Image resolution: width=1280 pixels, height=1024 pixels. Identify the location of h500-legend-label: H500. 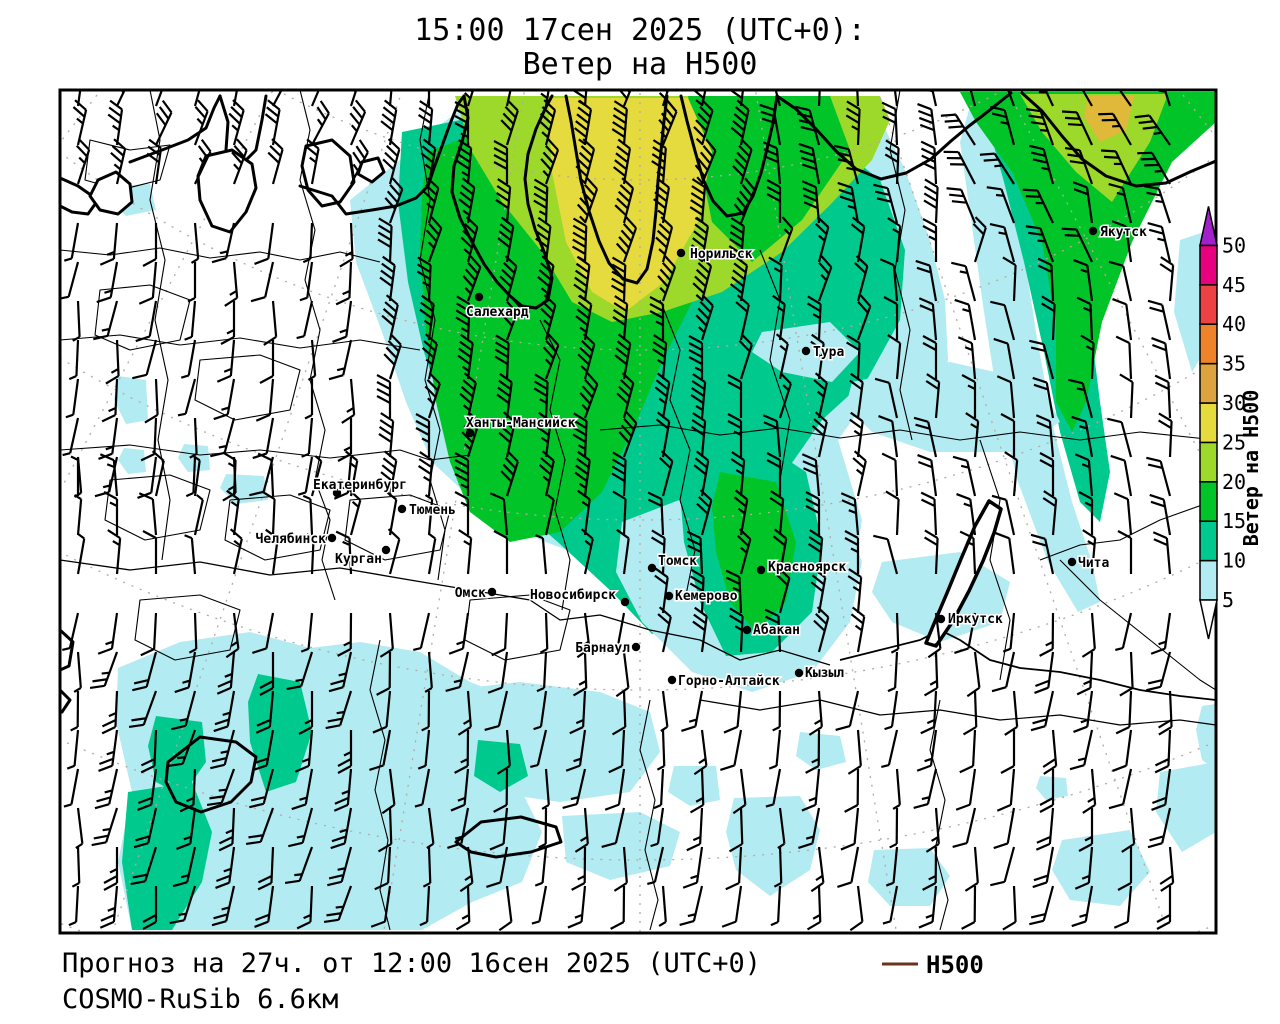
(955, 965).